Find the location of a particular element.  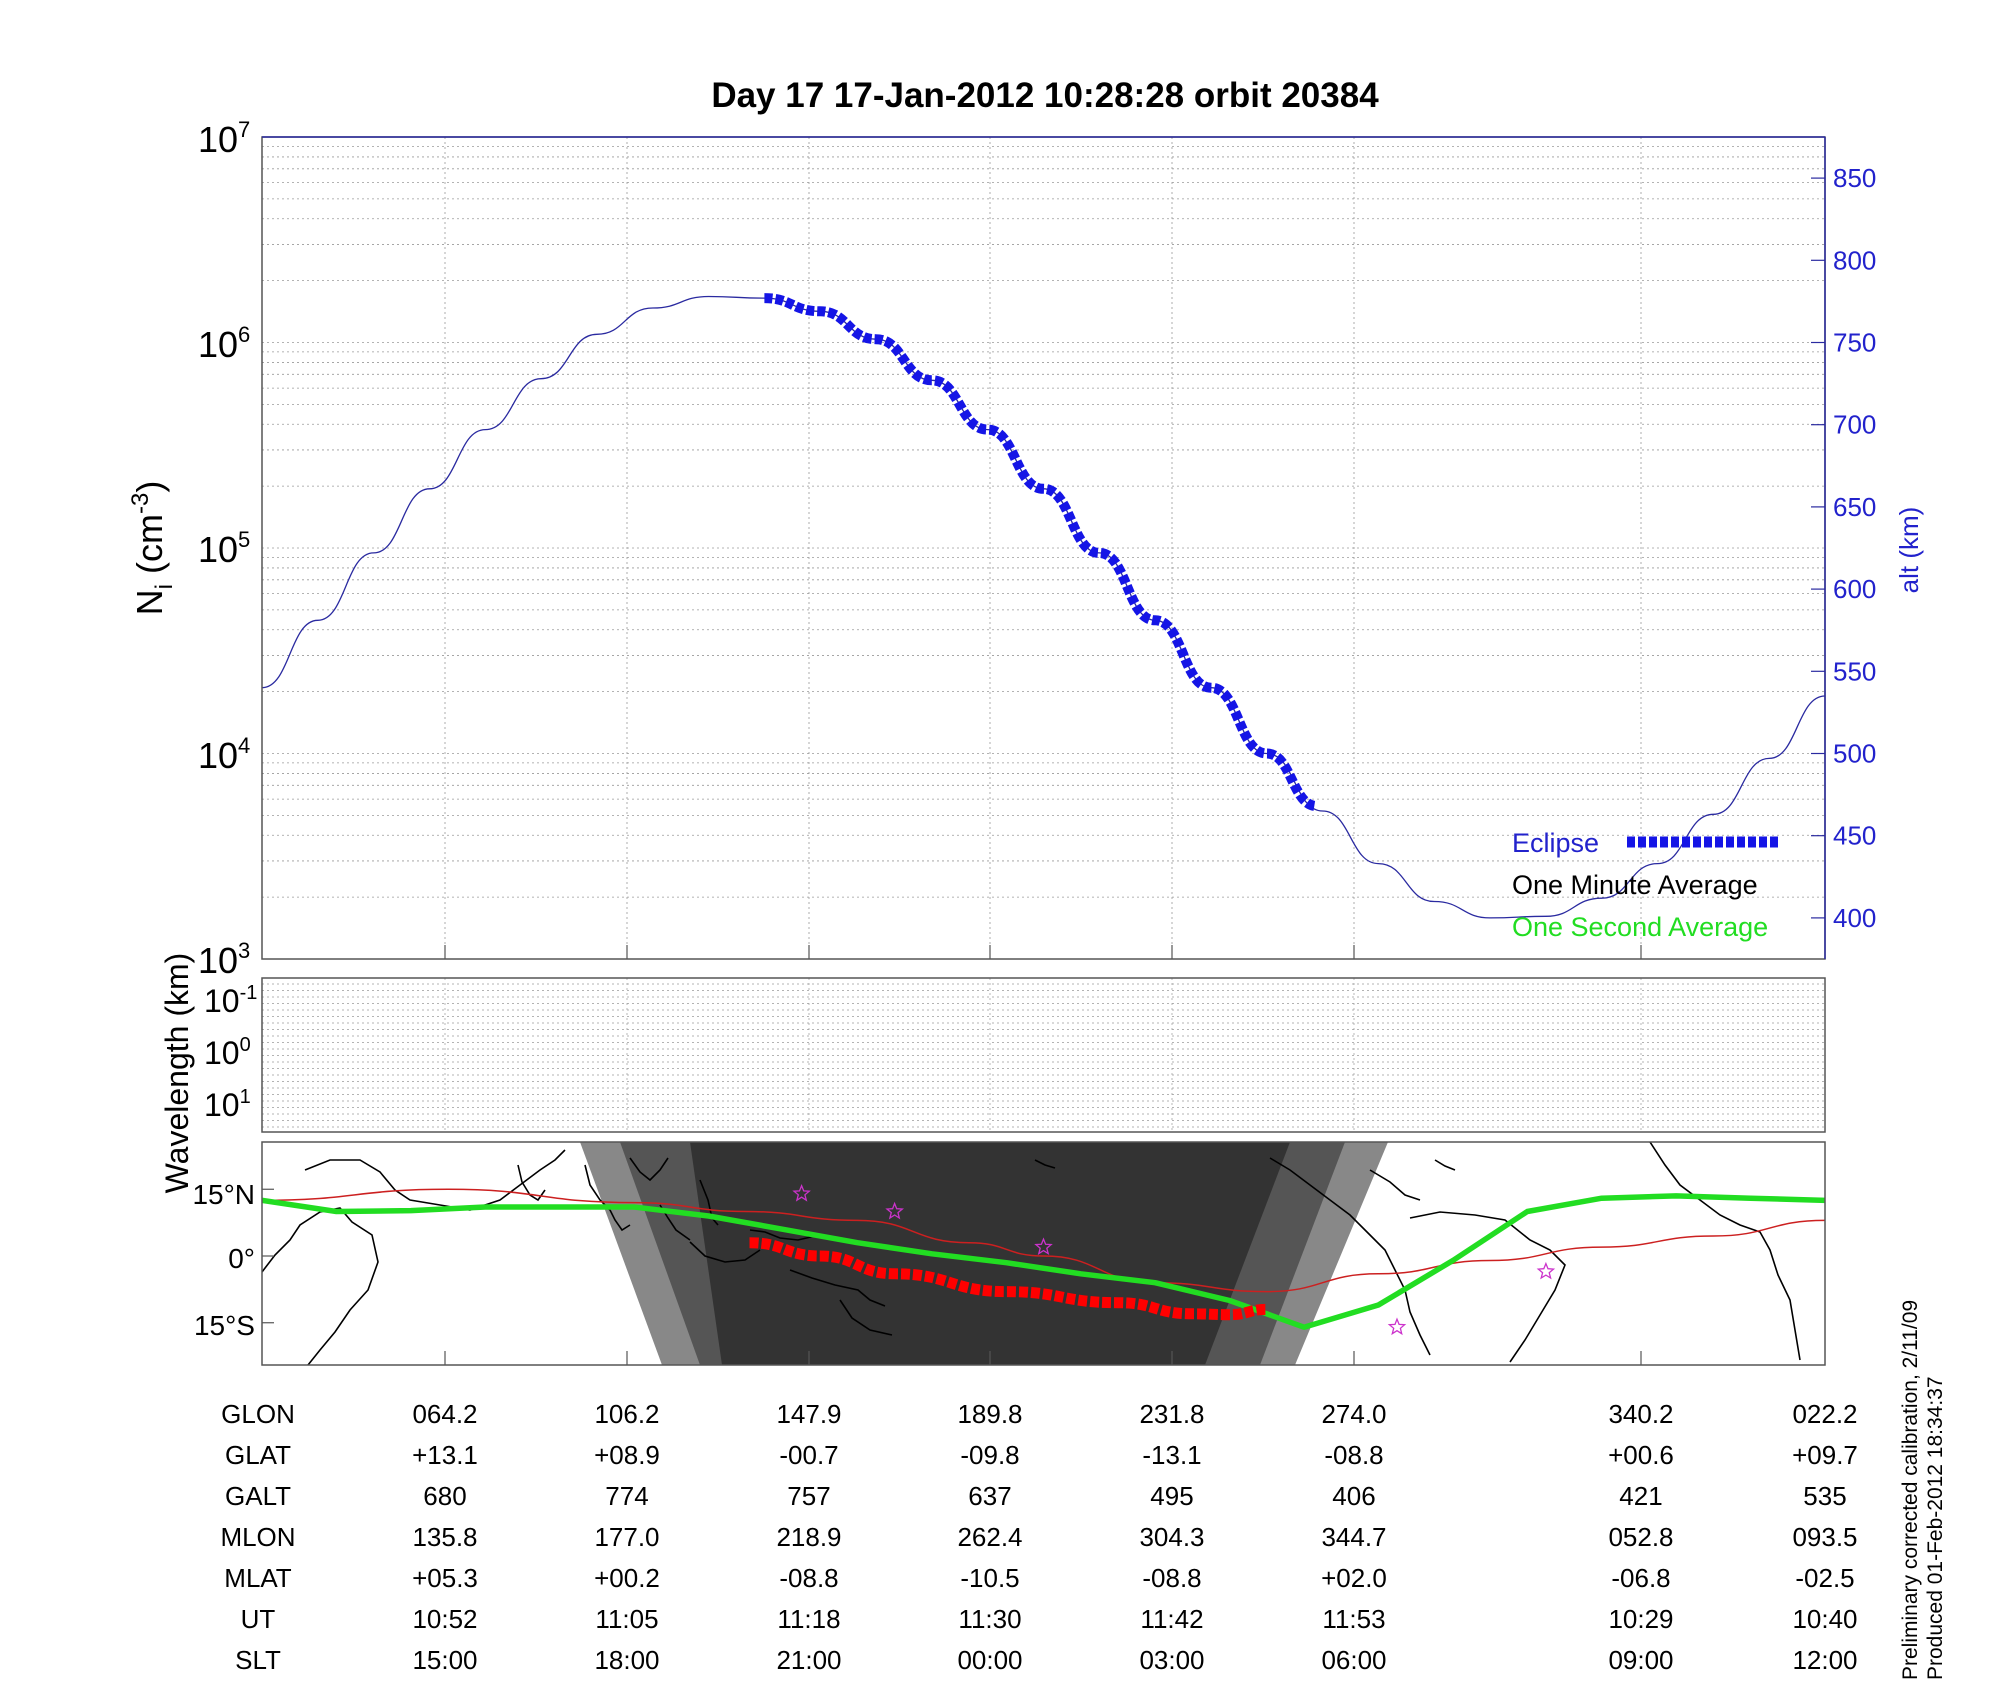

one-second-average-track is located at coordinates (1043, 1261).